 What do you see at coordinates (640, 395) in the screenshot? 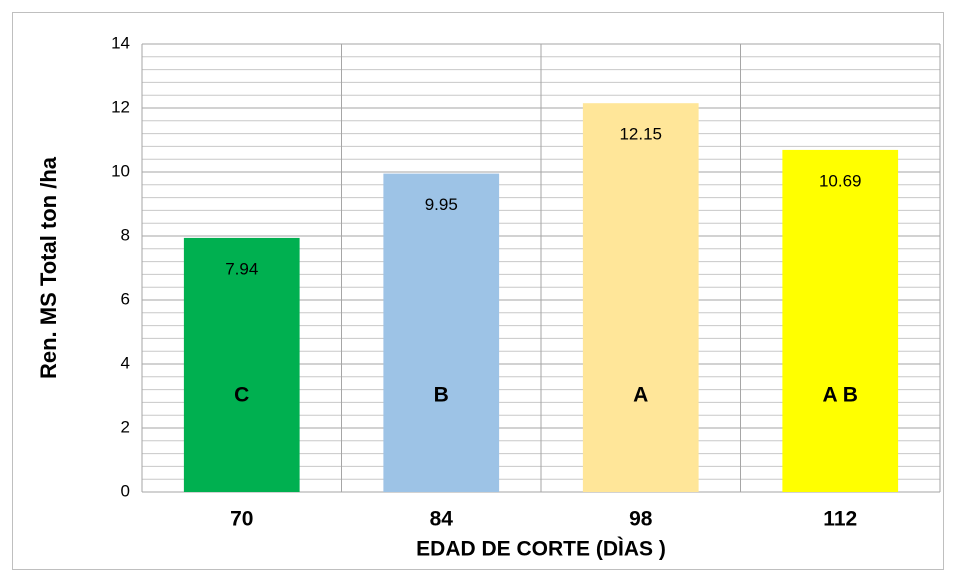
I see `group-label: A` at bounding box center [640, 395].